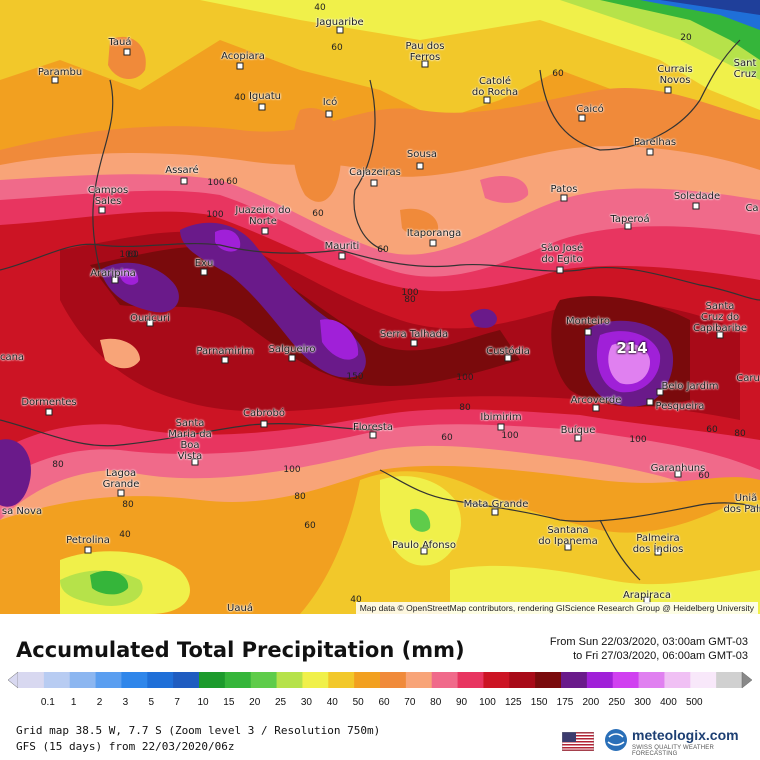 Image resolution: width=760 pixels, height=760 pixels. Describe the element at coordinates (342, 246) in the screenshot. I see `city-label: Mauriti` at that location.